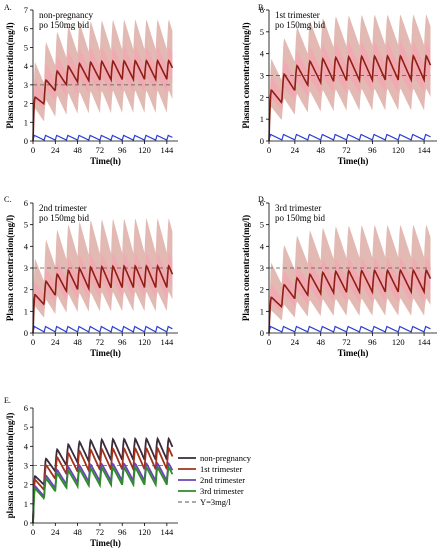 The height and width of the screenshot is (550, 445). I want to click on panel-annotation: 2nd trimester, so click(63, 208).